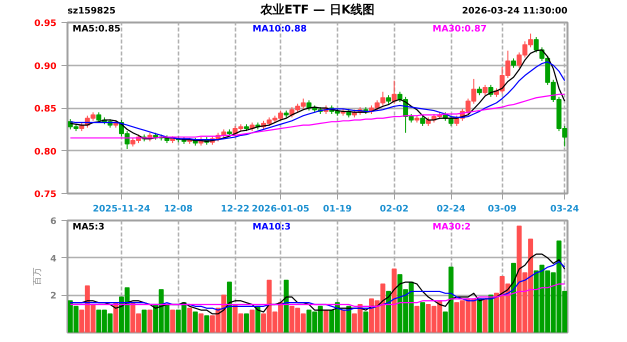 Image resolution: width=627 pixels, height=342 pixels. What do you see at coordinates (45, 152) in the screenshot?
I see `y-tick-label: 0.80` at bounding box center [45, 152].